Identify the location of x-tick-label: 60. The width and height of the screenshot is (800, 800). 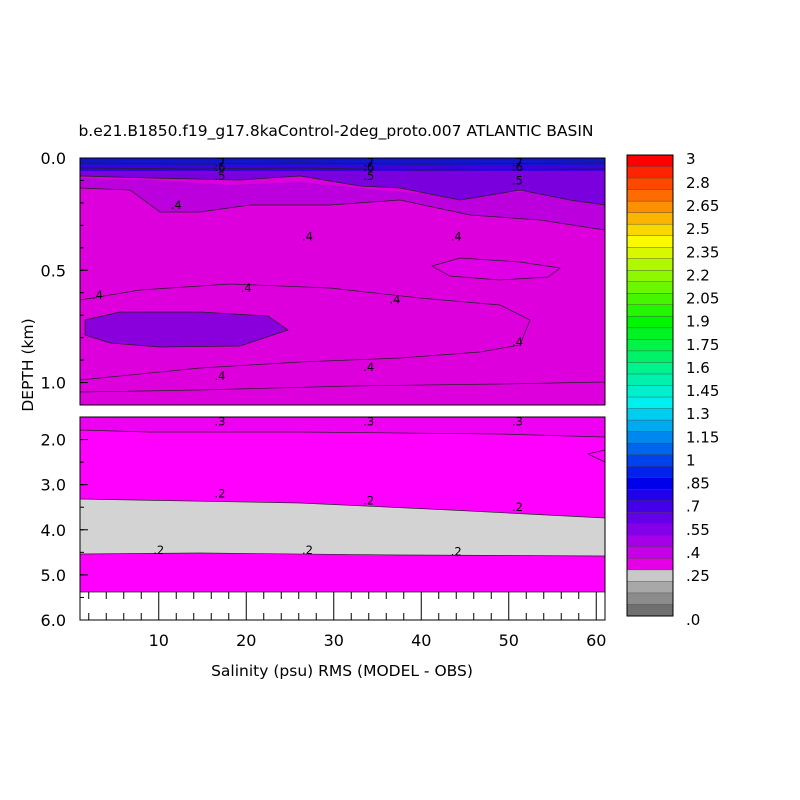
(596, 640).